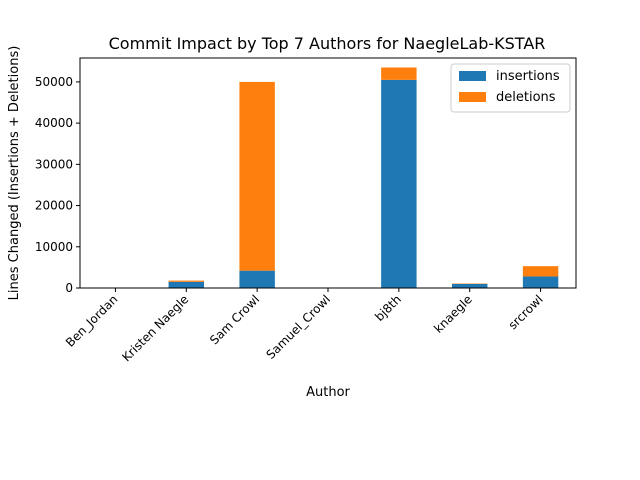  Describe the element at coordinates (526, 97) in the screenshot. I see `legend-label-deletions: deletions` at that location.